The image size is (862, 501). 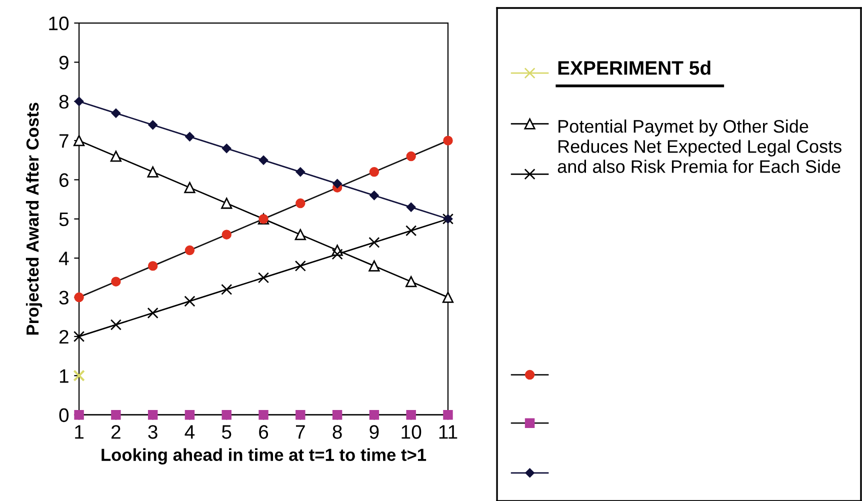 I want to click on x-tick-label: 11, so click(x=448, y=432).